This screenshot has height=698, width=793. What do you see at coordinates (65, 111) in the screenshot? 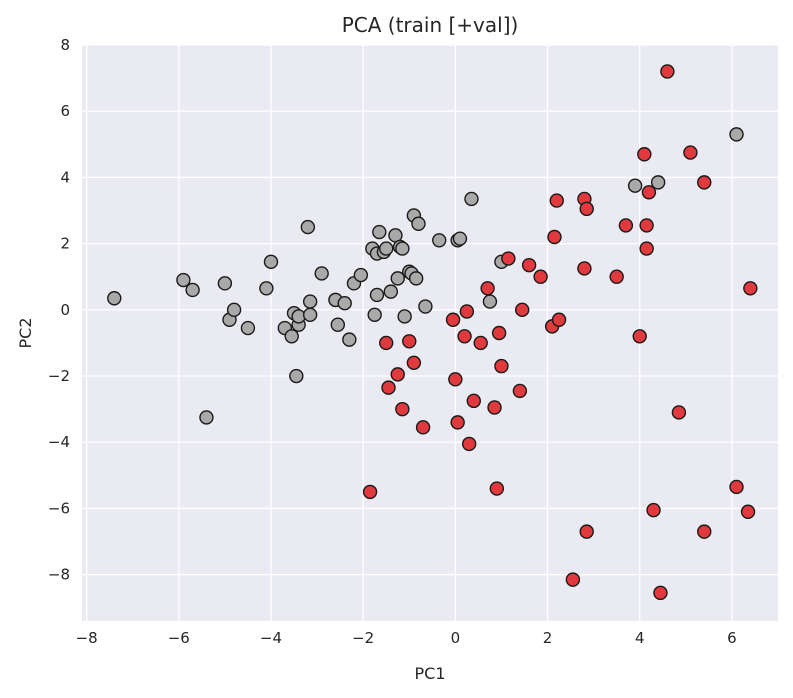
I see `y-tick-label: 6` at bounding box center [65, 111].